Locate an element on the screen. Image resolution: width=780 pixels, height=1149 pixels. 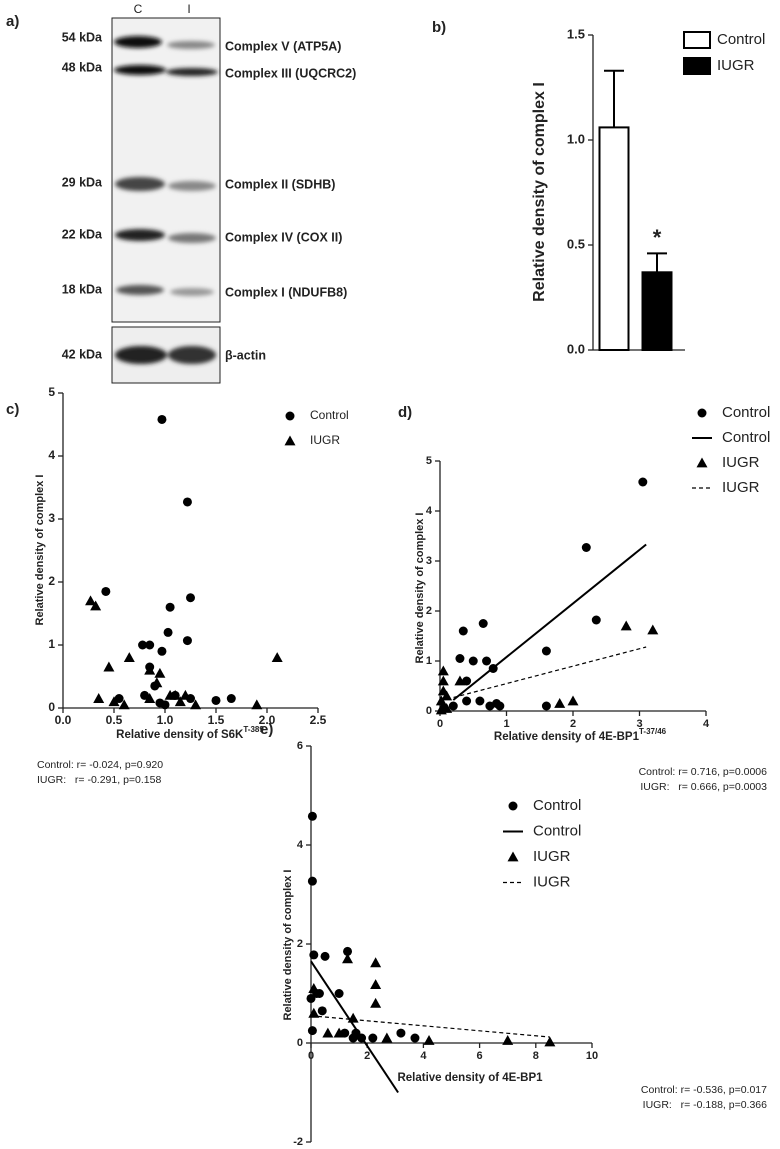
panel-label: a) is located at coordinates (12, 21).